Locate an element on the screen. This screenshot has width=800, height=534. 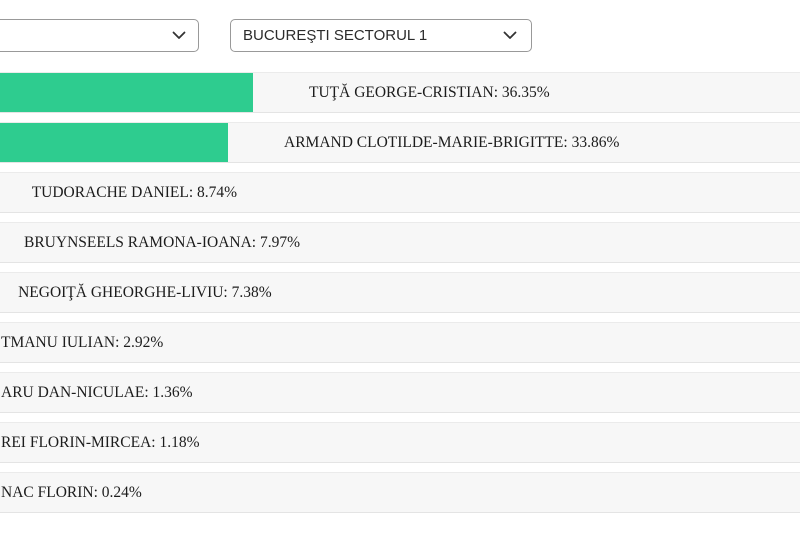
result-label: TUŢĂ GEORGE-CRISTIAN: 36.35% is located at coordinates (429, 92).